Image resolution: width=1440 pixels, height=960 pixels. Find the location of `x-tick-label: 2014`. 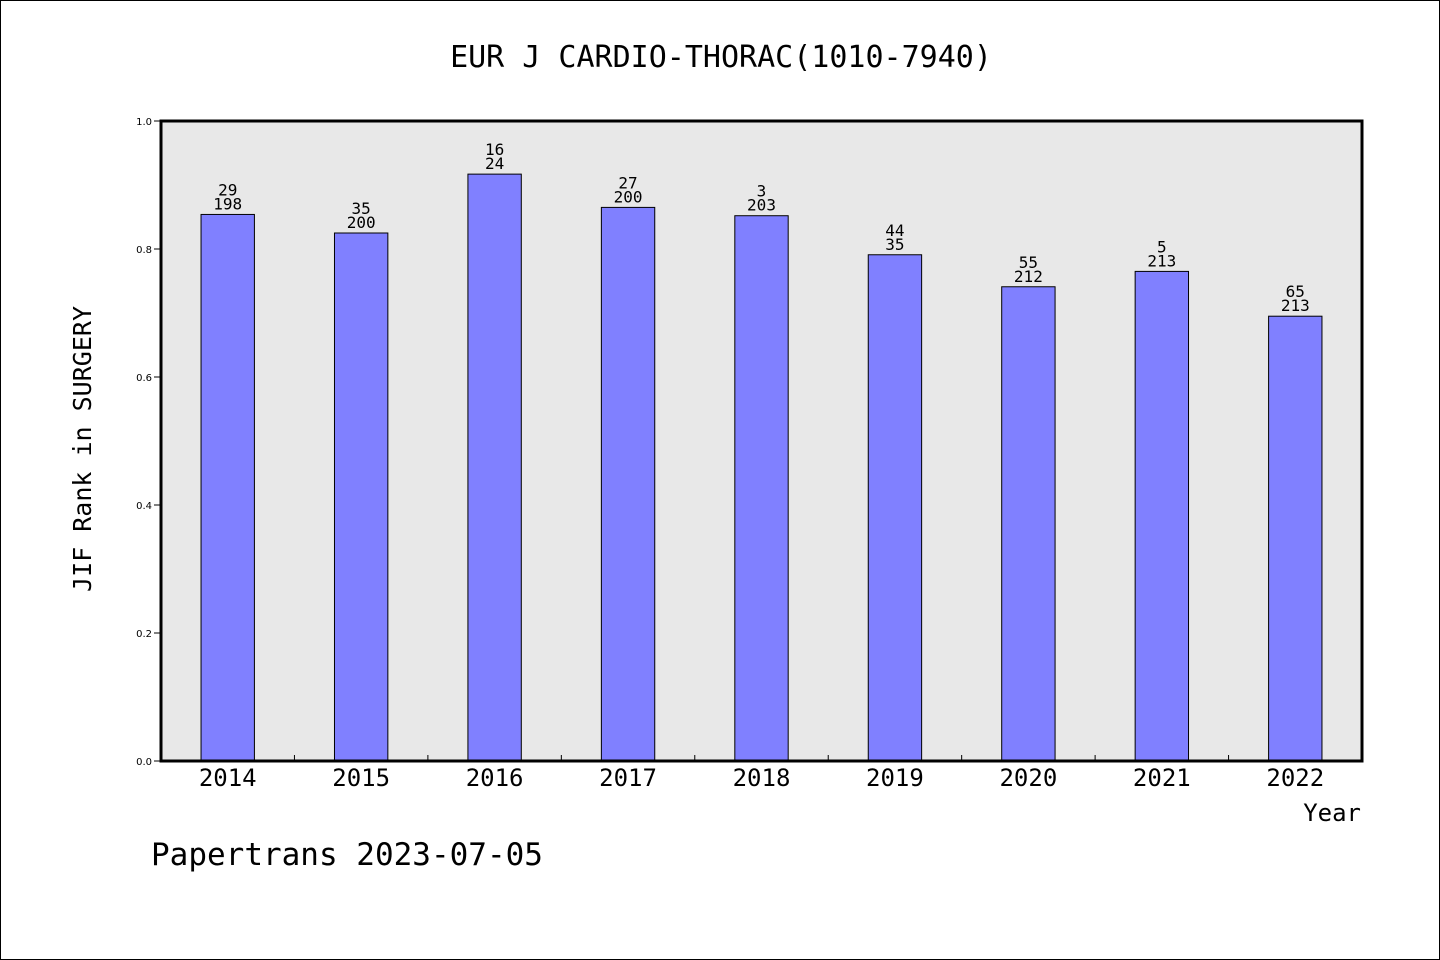

x-tick-label: 2014 is located at coordinates (228, 778).